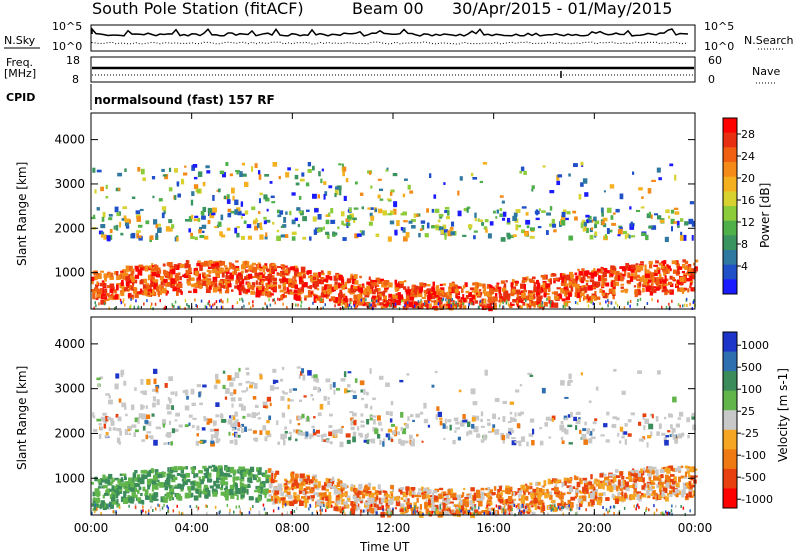  I want to click on noise-tick-low-right: 10^0, so click(719, 46).